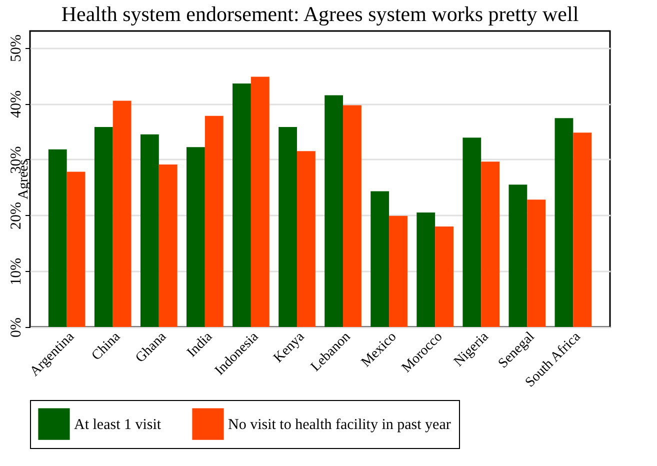 The image size is (657, 466). I want to click on y-tick-label: 20%, so click(16, 216).